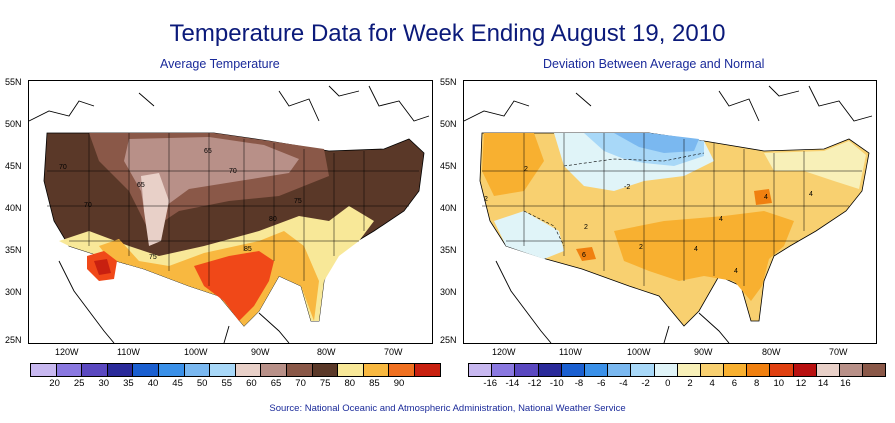 The width and height of the screenshot is (895, 423). I want to click on contour-label: -2, so click(627, 187).